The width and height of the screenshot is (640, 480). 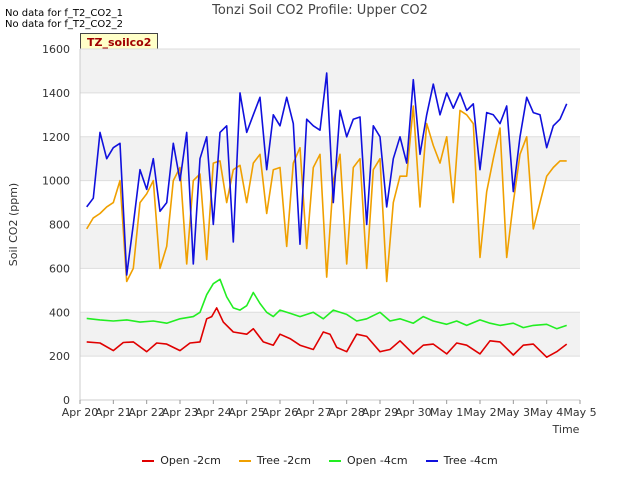 I want to click on x-tick-label: May 2, so click(x=479, y=412).